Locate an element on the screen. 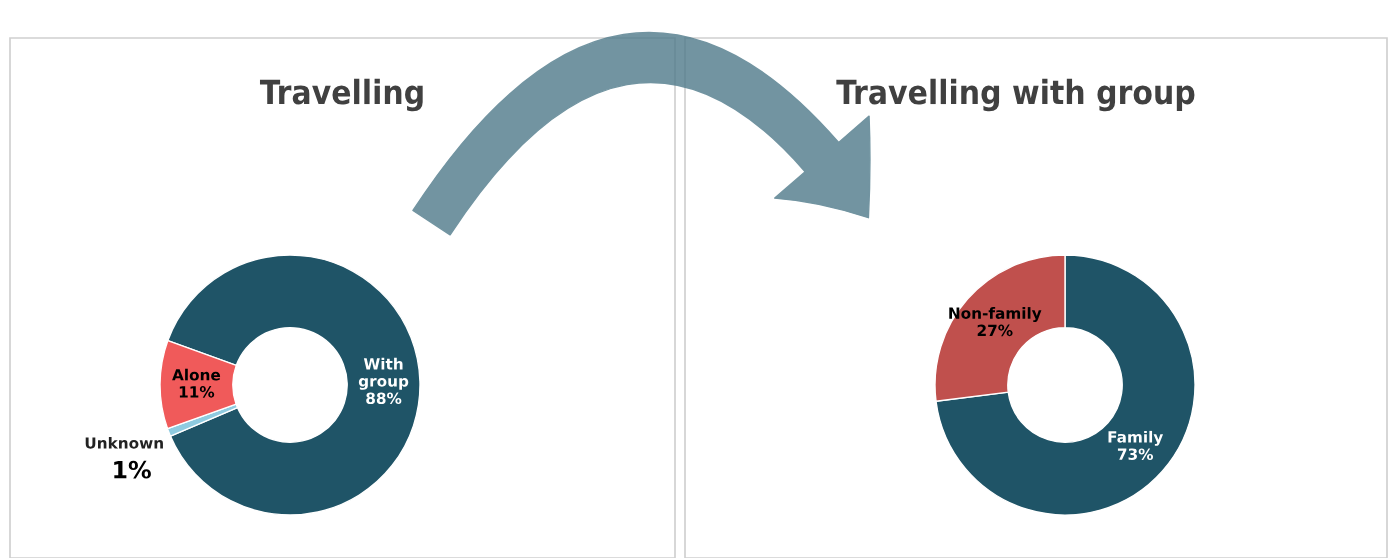 Image resolution: width=1392 pixels, height=558 pixels. slice-label: Family is located at coordinates (1136, 438).